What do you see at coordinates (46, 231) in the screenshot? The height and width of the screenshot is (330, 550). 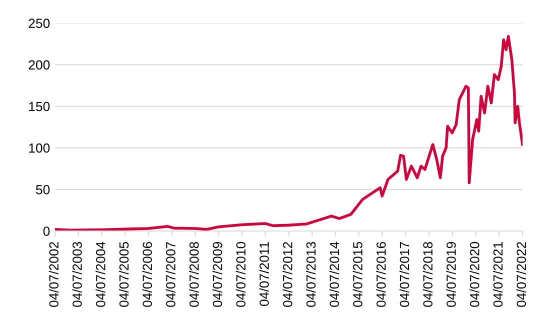 I see `y-tick-label: 0` at bounding box center [46, 231].